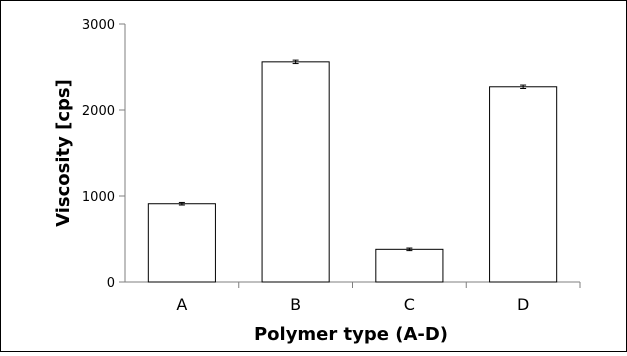 The height and width of the screenshot is (356, 627). Describe the element at coordinates (98, 111) in the screenshot. I see `y-tick-label: 2000` at that location.